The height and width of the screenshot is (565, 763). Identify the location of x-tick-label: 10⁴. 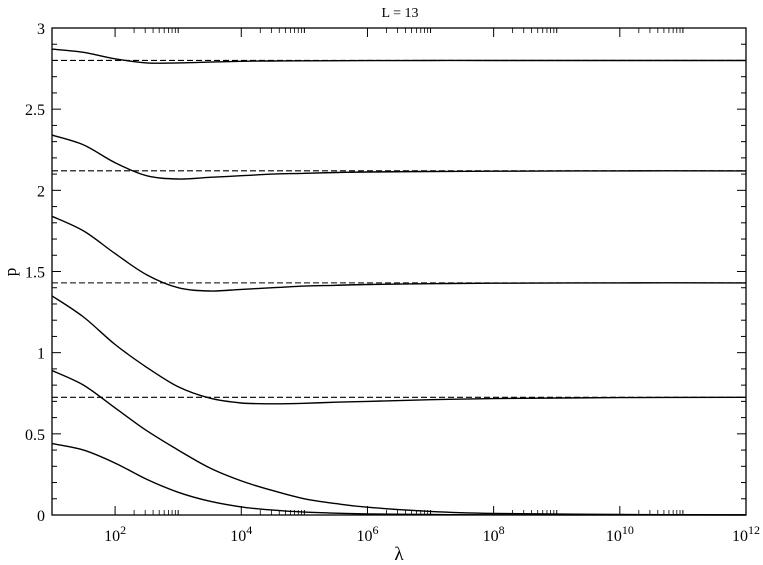
(241, 534).